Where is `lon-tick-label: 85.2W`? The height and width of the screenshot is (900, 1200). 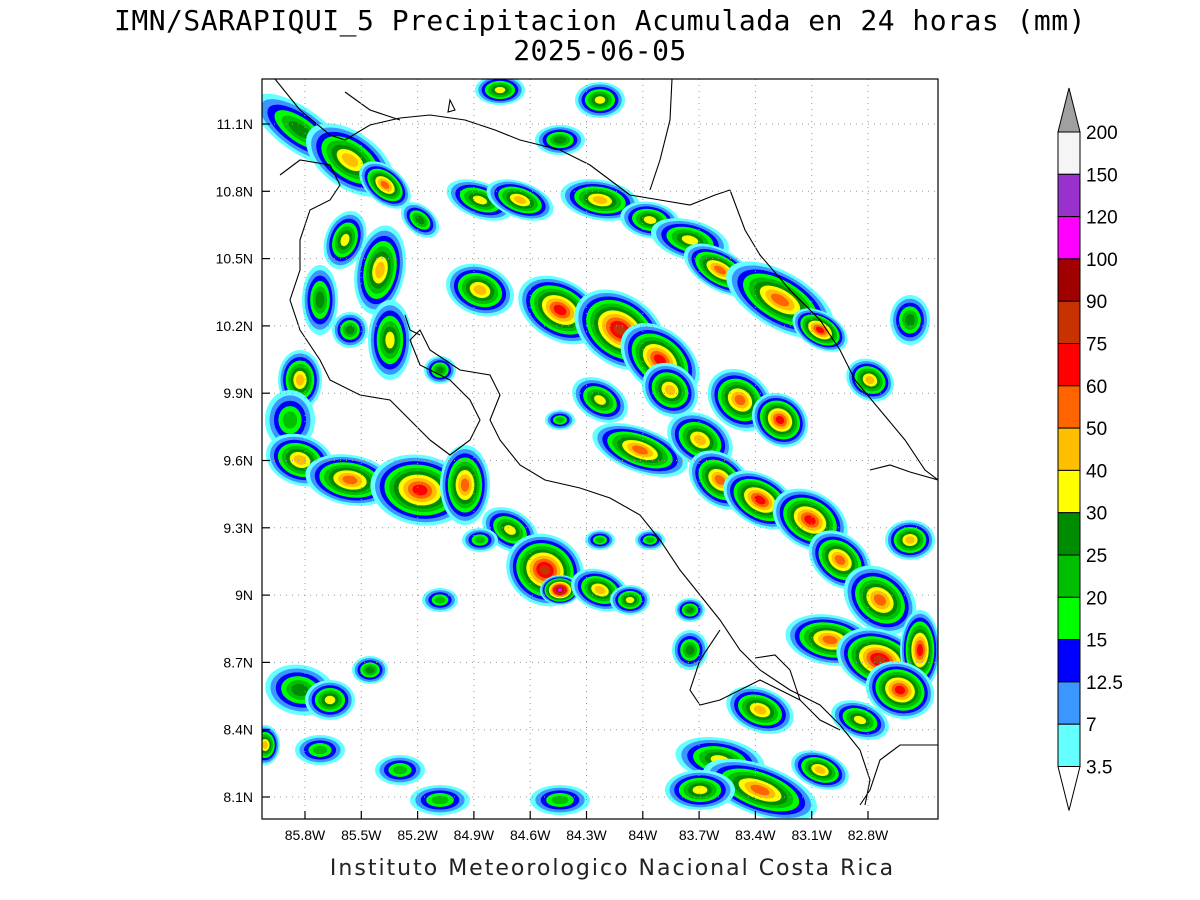
lon-tick-label: 85.2W is located at coordinates (417, 835).